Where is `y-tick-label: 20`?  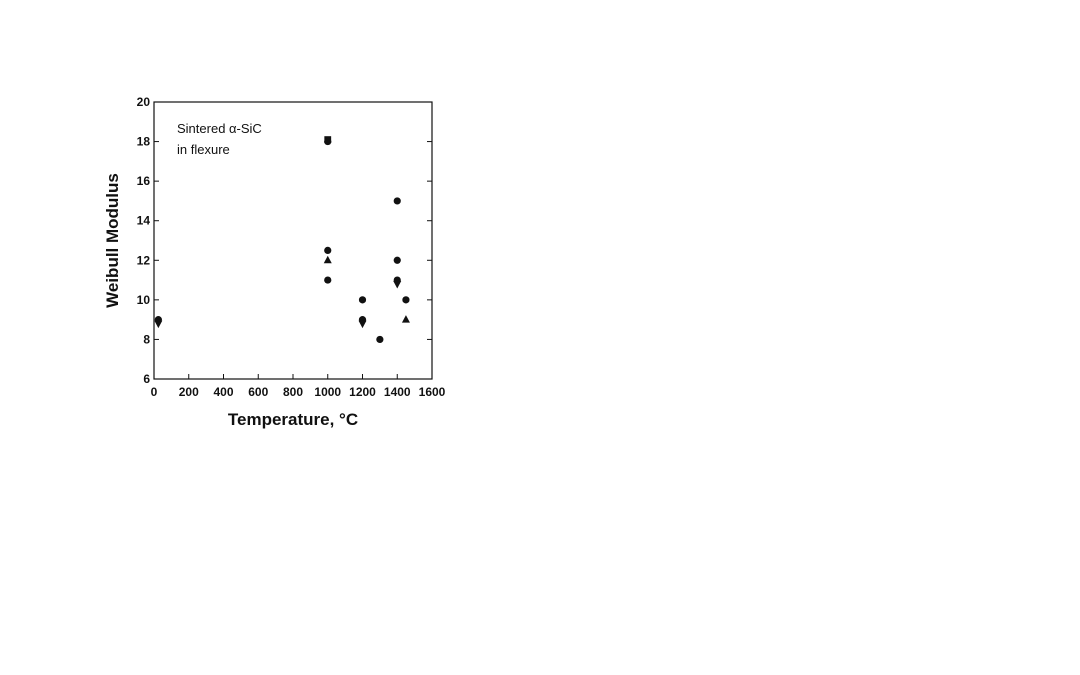 y-tick-label: 20 is located at coordinates (144, 102).